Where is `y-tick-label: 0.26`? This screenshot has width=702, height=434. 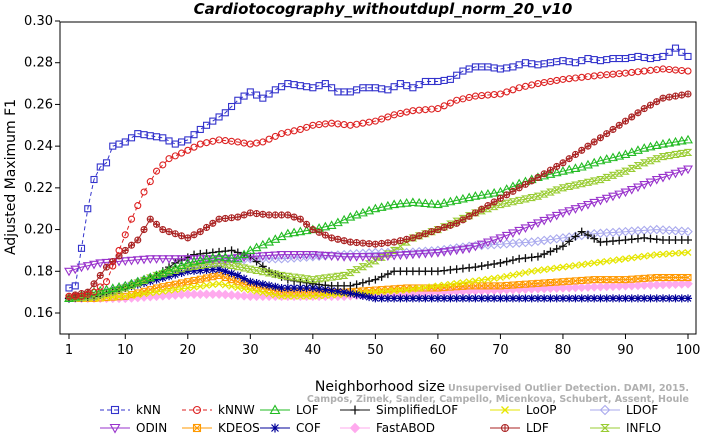
y-tick-label: 0.26 is located at coordinates (38, 104).